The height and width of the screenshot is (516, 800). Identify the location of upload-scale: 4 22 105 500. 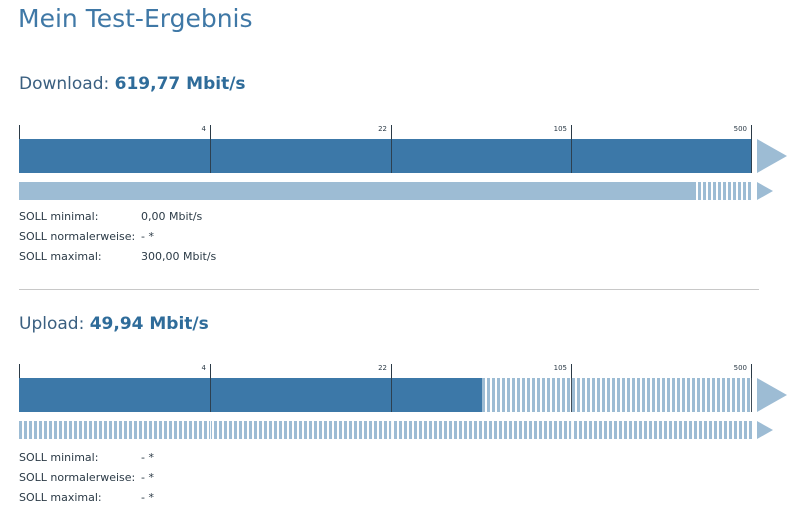
(385, 371).